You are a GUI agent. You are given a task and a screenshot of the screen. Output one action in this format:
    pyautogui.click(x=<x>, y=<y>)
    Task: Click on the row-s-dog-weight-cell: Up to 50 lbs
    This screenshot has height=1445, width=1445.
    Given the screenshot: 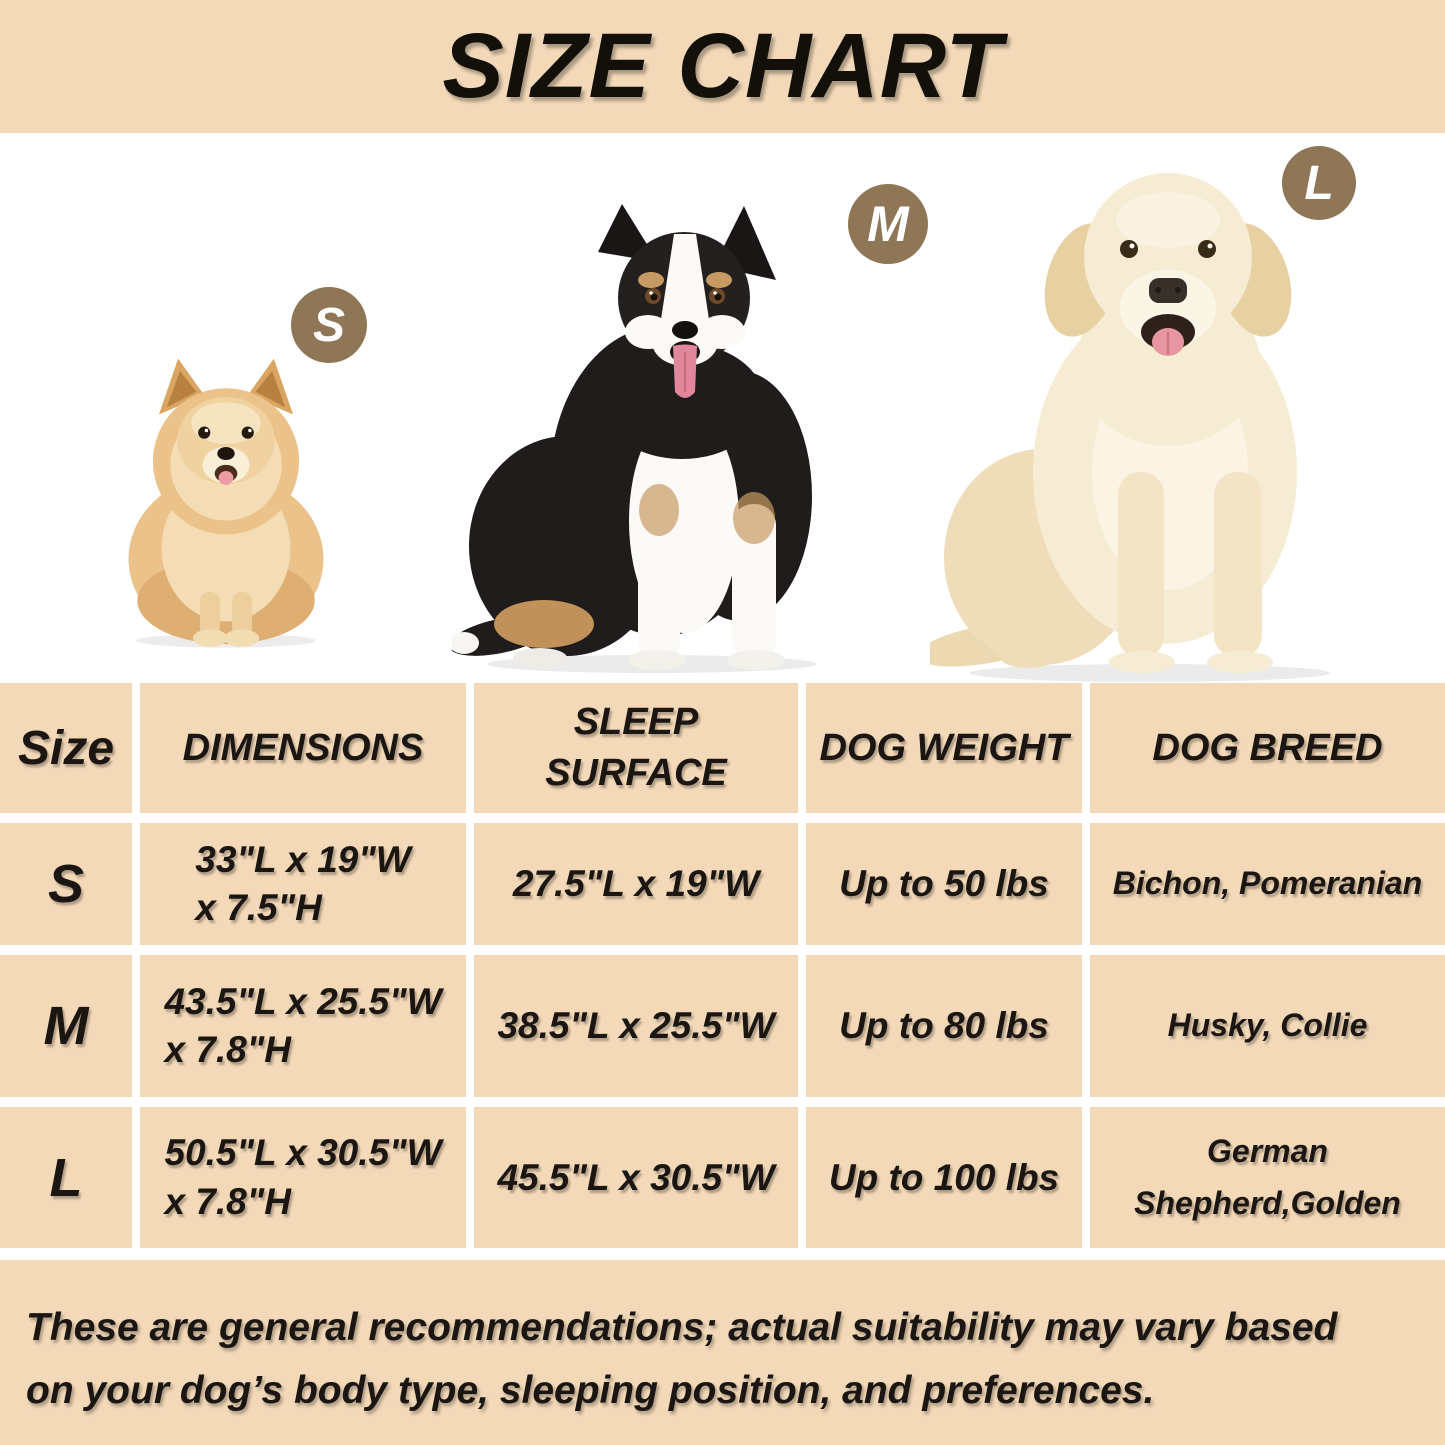 What is the action you would take?
    pyautogui.click(x=944, y=884)
    